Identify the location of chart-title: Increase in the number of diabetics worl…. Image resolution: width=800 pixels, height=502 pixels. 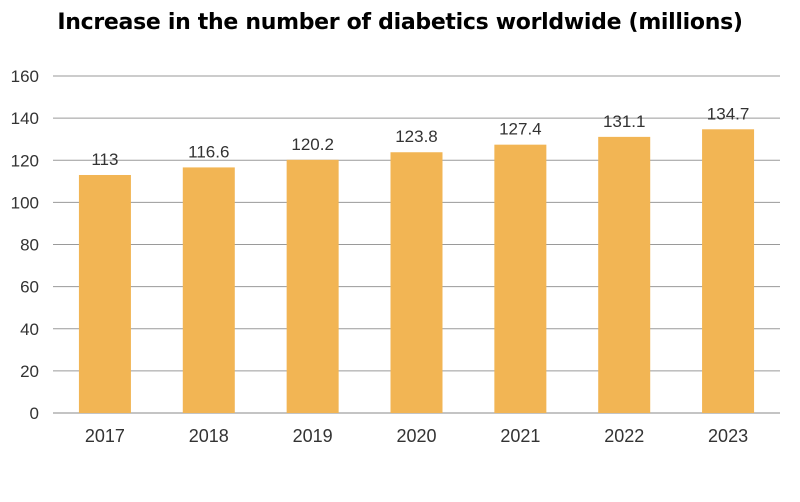
(400, 22).